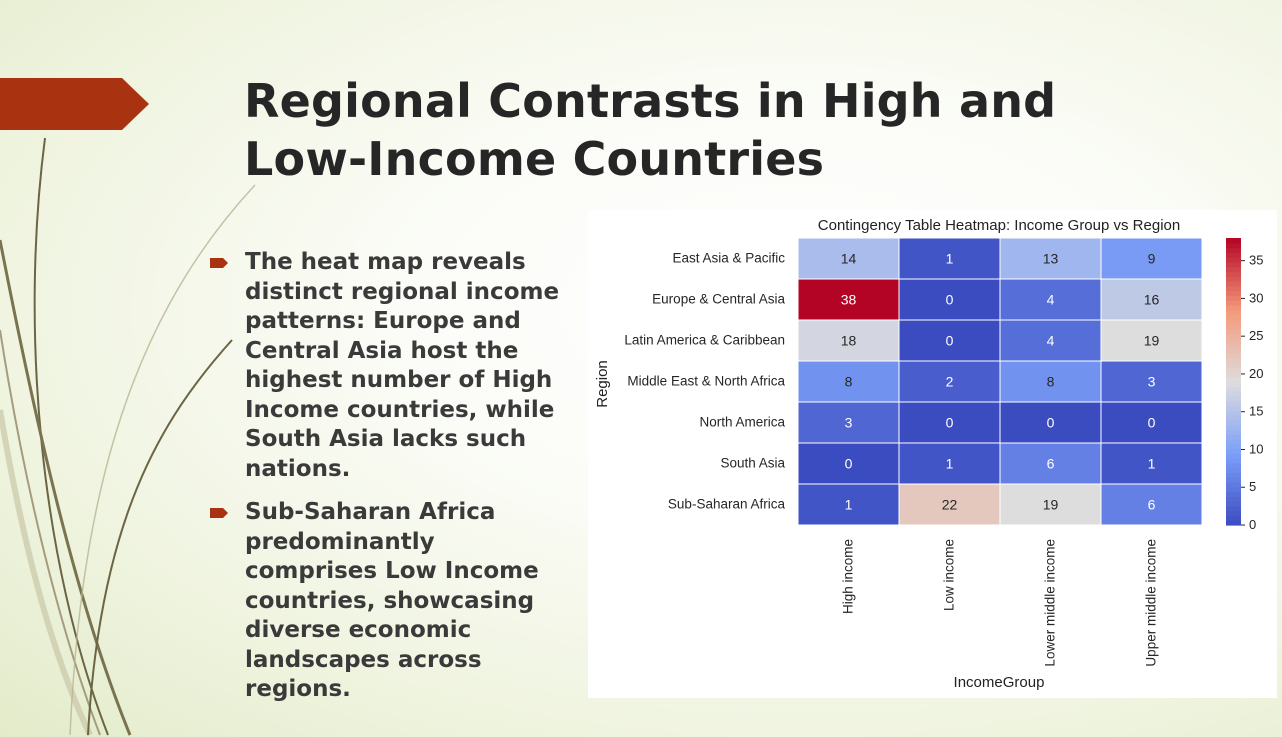 The image size is (1282, 737). I want to click on x-tick-label: Low income, so click(949, 575).